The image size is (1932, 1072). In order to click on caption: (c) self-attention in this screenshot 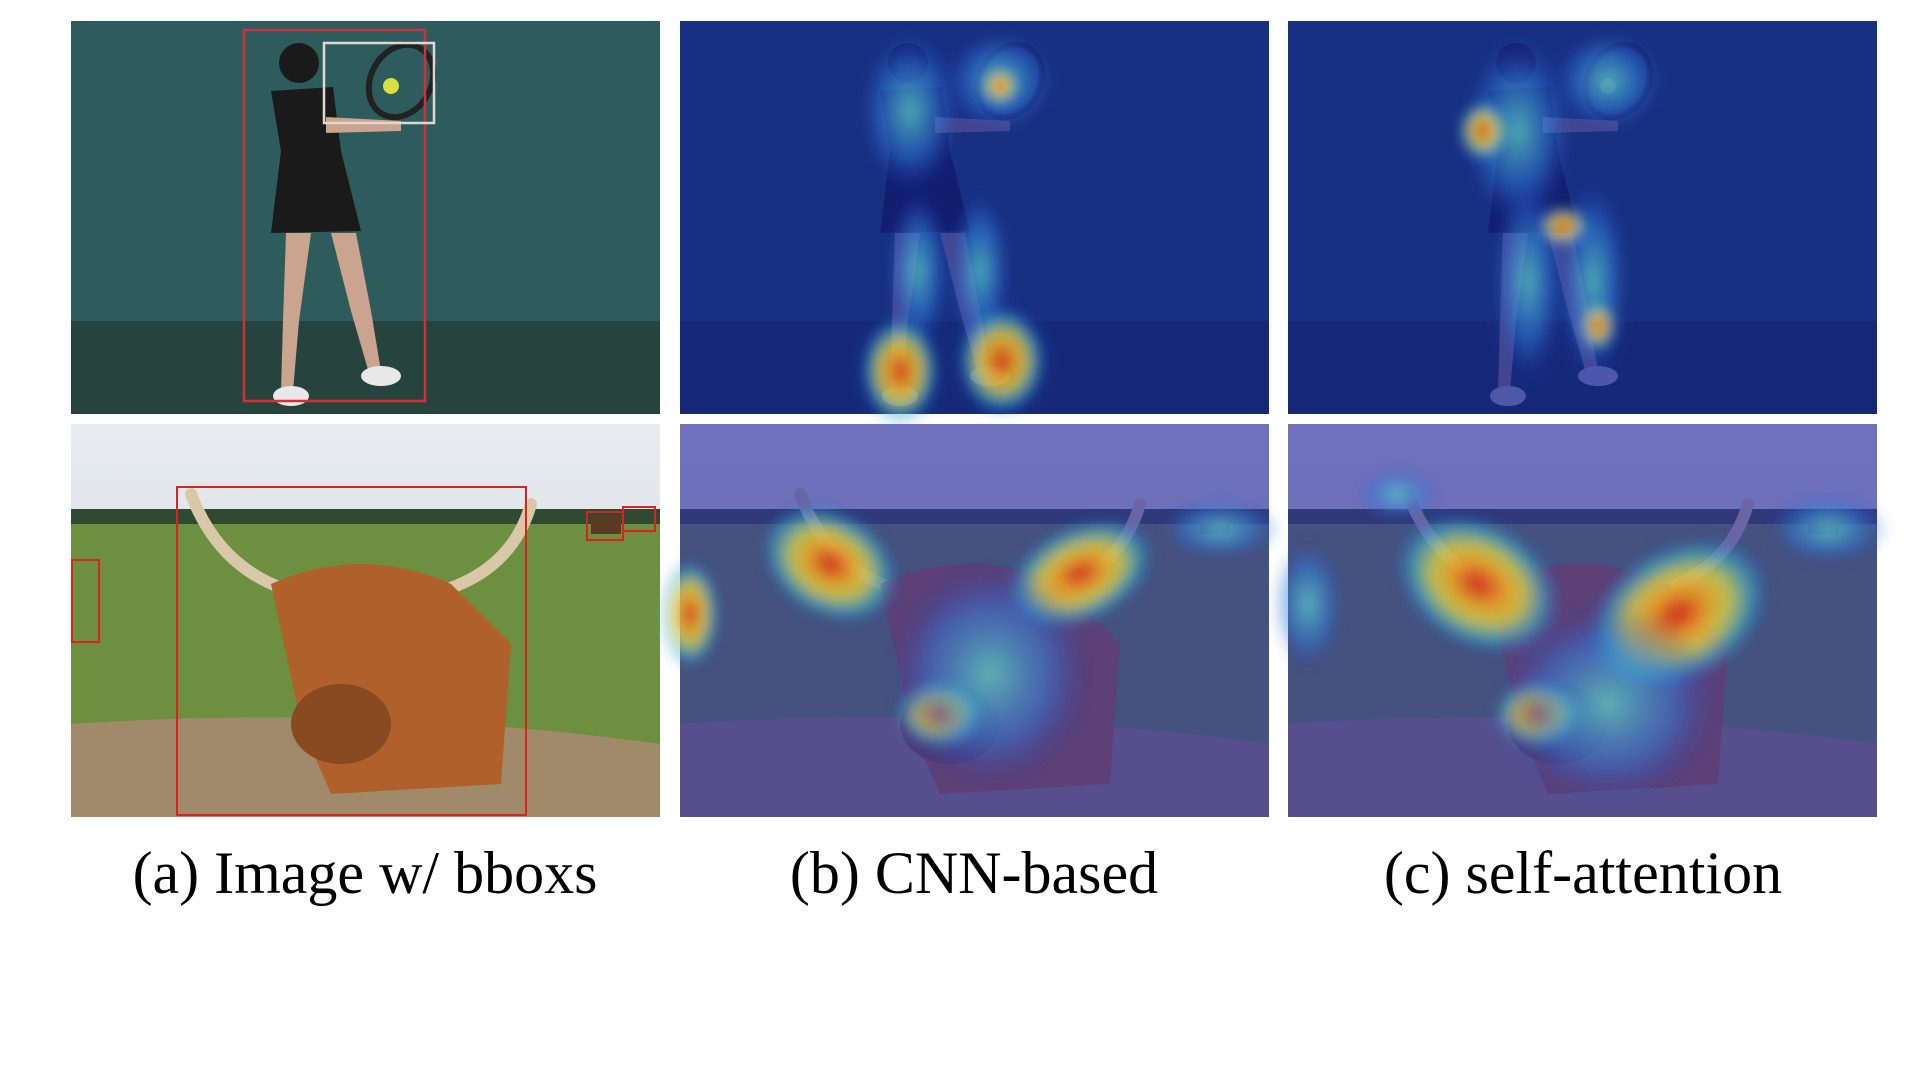, I will do `click(1583, 873)`.